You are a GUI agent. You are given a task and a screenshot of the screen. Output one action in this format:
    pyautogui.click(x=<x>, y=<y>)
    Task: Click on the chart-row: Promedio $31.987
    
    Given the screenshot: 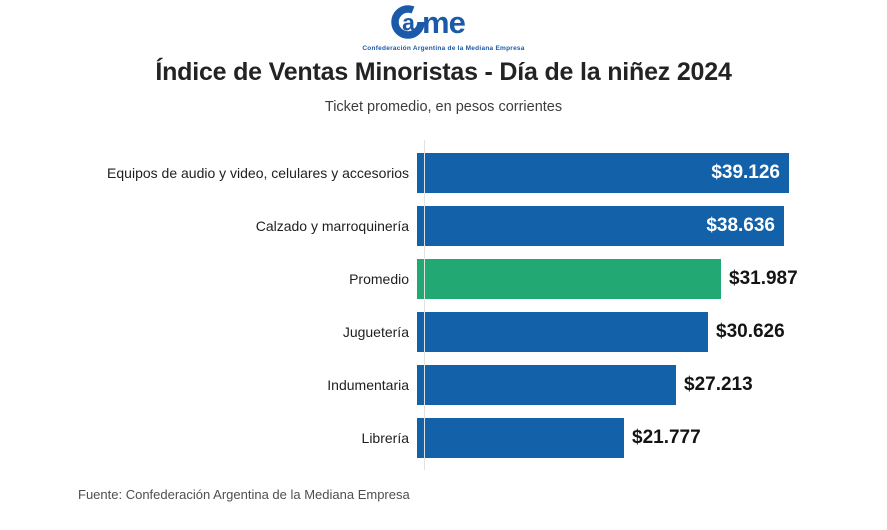 What is the action you would take?
    pyautogui.click(x=443, y=279)
    